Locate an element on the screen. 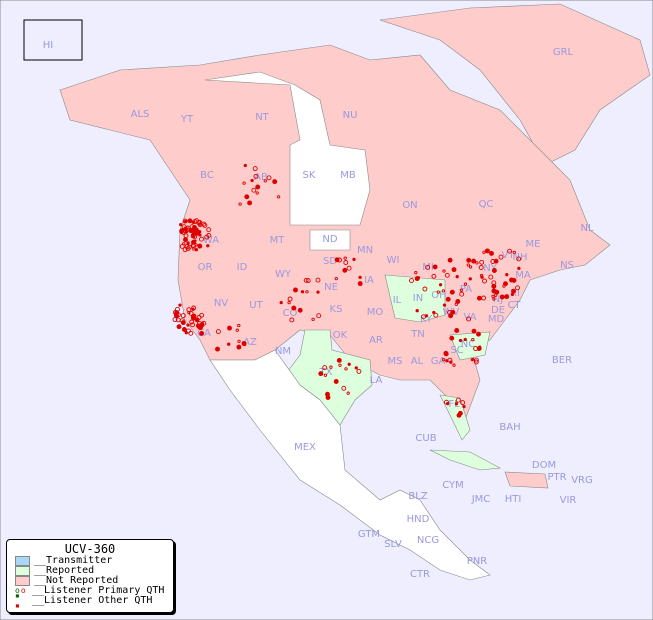  legend-title: UCV-360 is located at coordinates (90, 549).